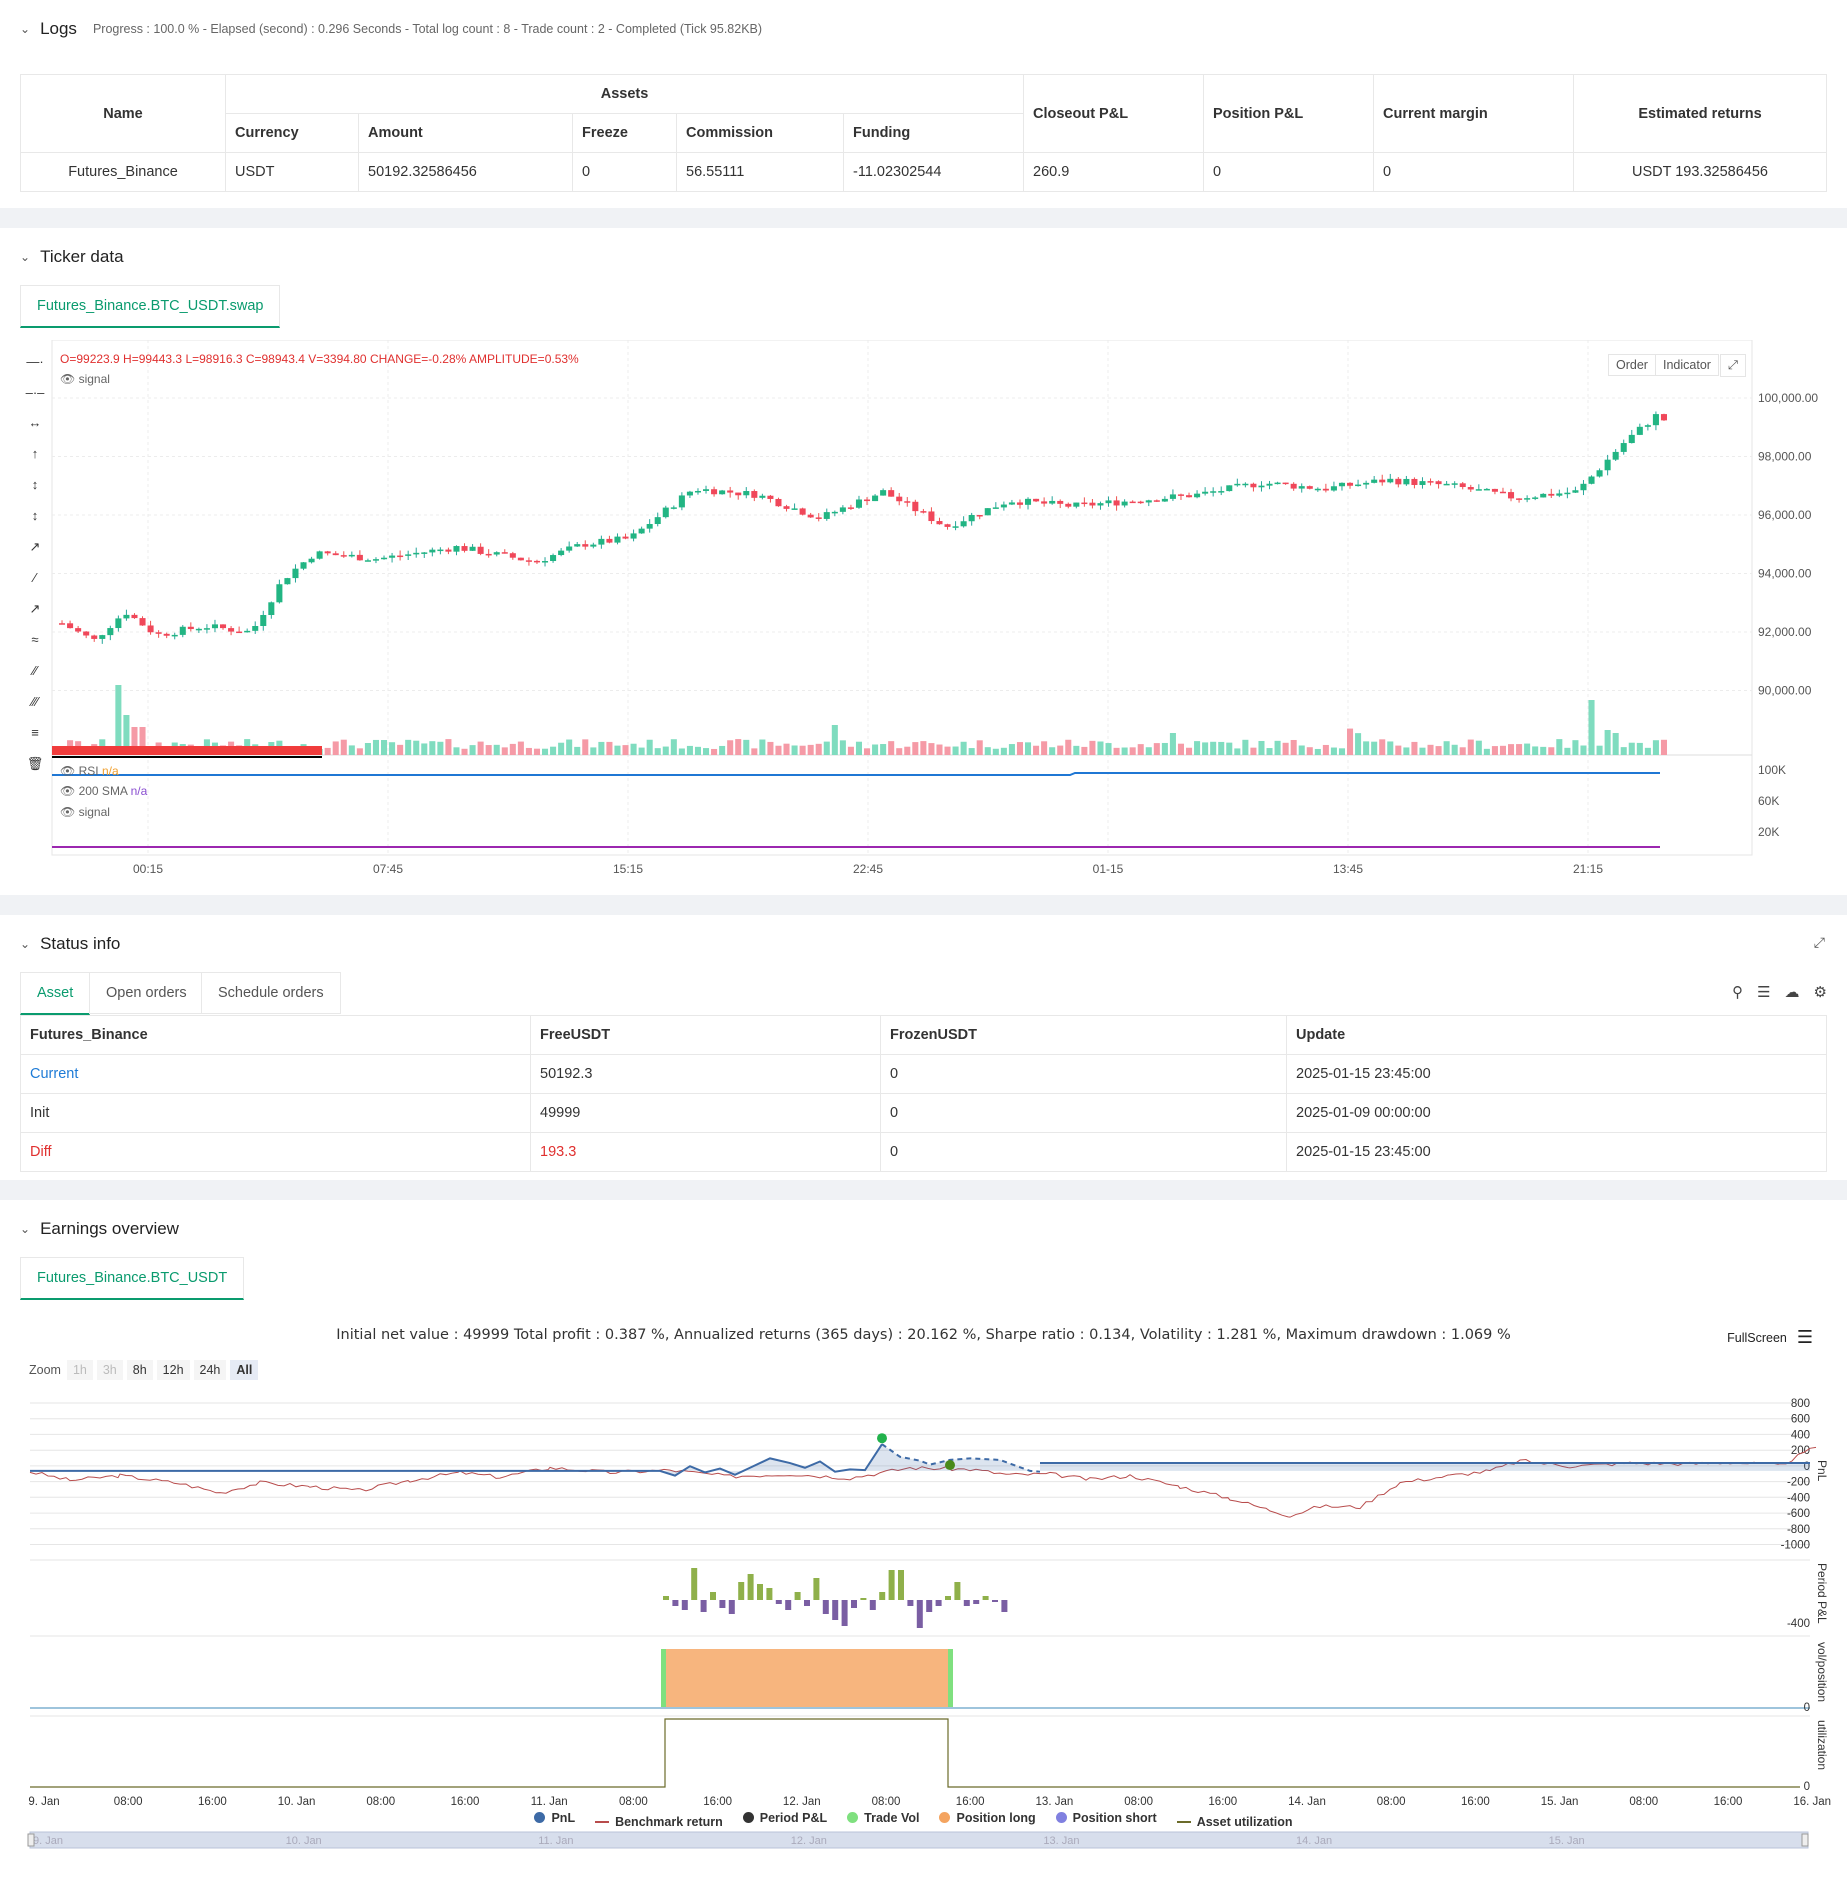 The height and width of the screenshot is (1880, 1847). I want to click on zoom-24h: 24h, so click(210, 1370).